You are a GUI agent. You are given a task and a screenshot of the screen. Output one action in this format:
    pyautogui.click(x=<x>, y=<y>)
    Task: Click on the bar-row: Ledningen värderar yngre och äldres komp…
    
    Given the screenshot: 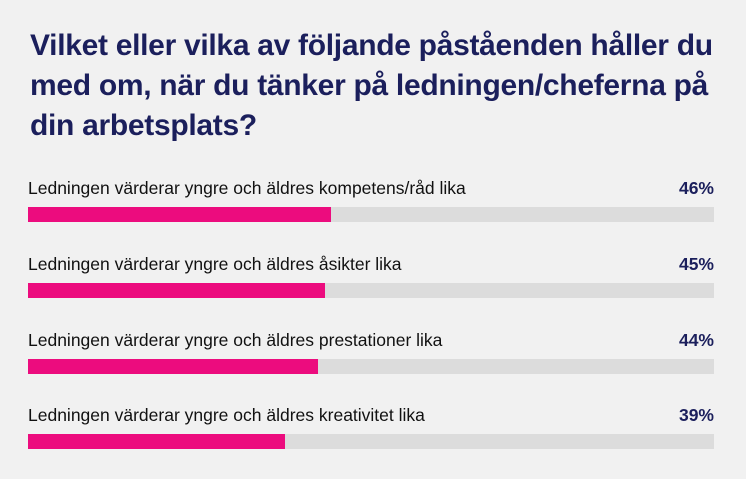 What is the action you would take?
    pyautogui.click(x=371, y=207)
    